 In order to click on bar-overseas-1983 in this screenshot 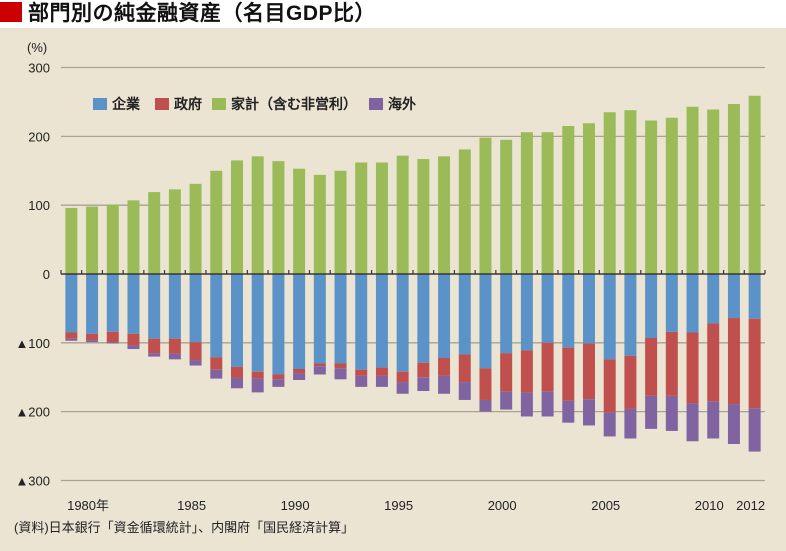, I will do `click(154, 355)`.